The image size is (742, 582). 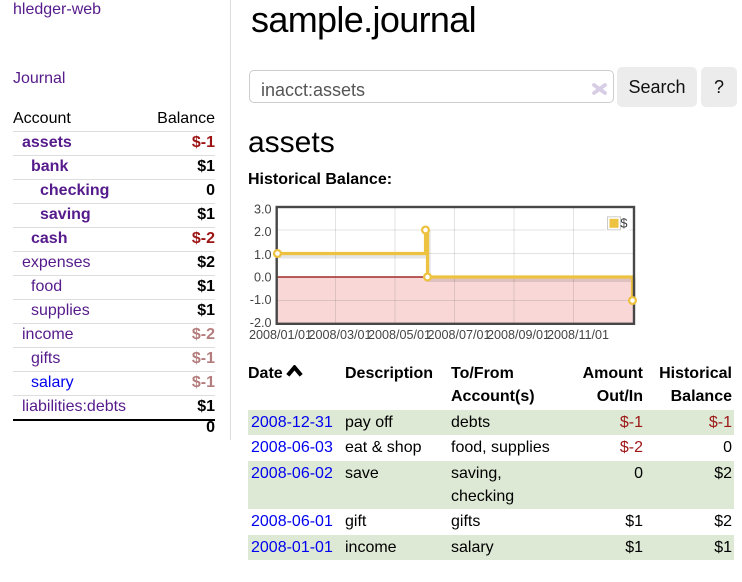 I want to click on svg-text: 2008/09/01, so click(x=518, y=335).